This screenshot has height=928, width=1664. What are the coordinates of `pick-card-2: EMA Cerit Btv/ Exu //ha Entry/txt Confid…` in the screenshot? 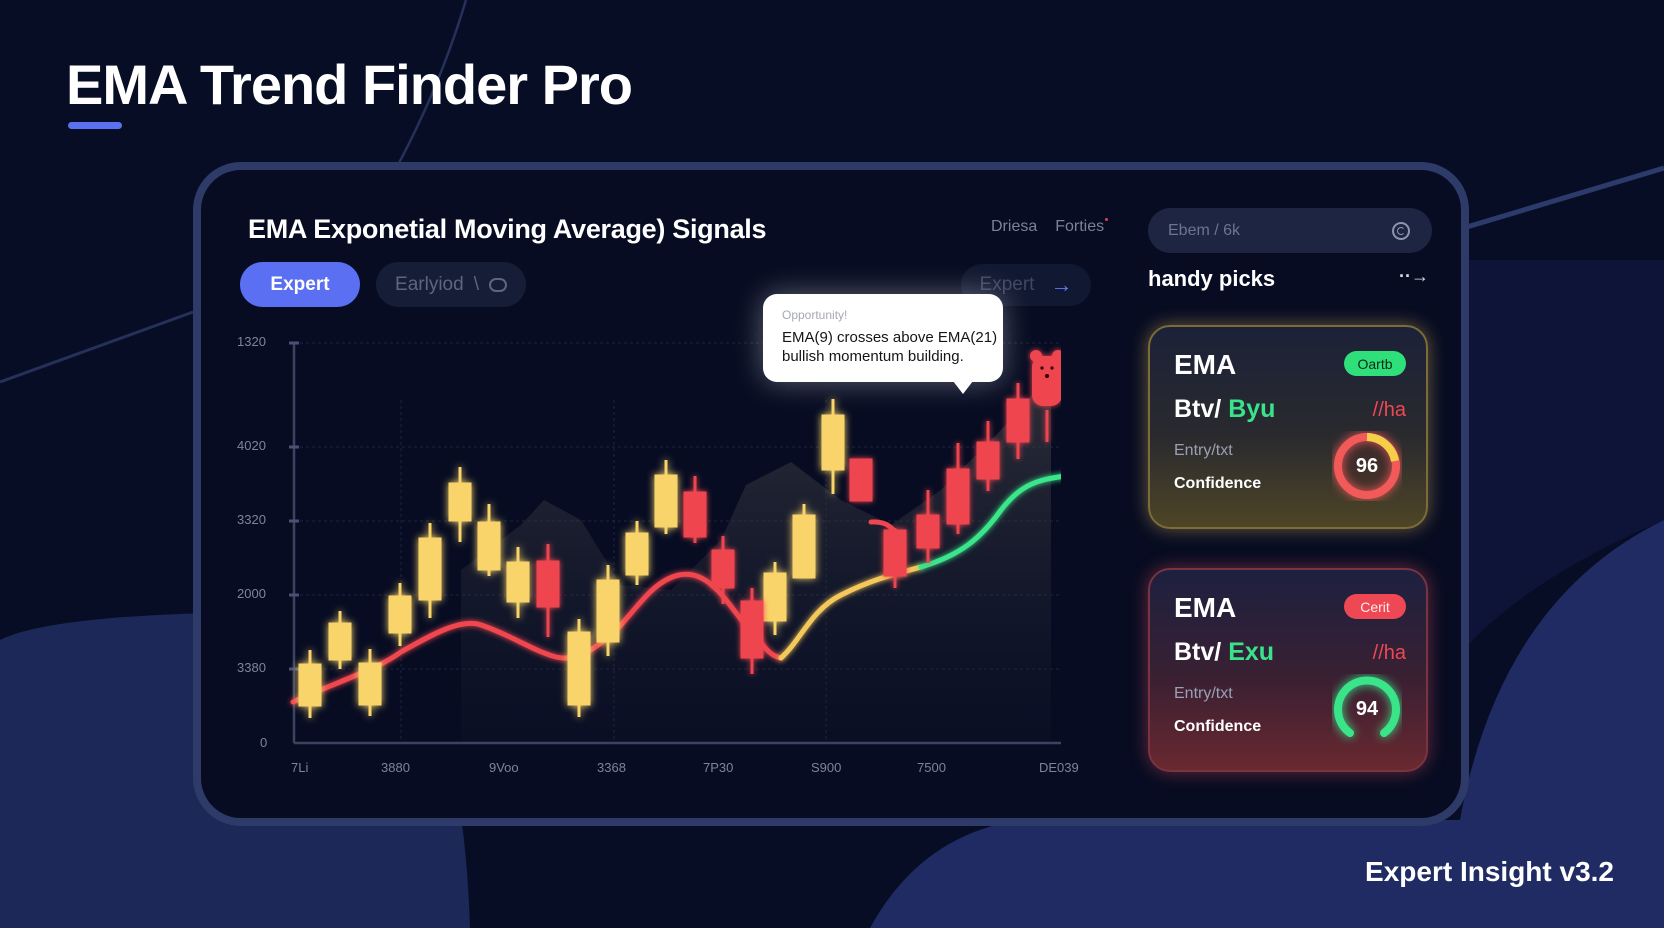 It's located at (1288, 670).